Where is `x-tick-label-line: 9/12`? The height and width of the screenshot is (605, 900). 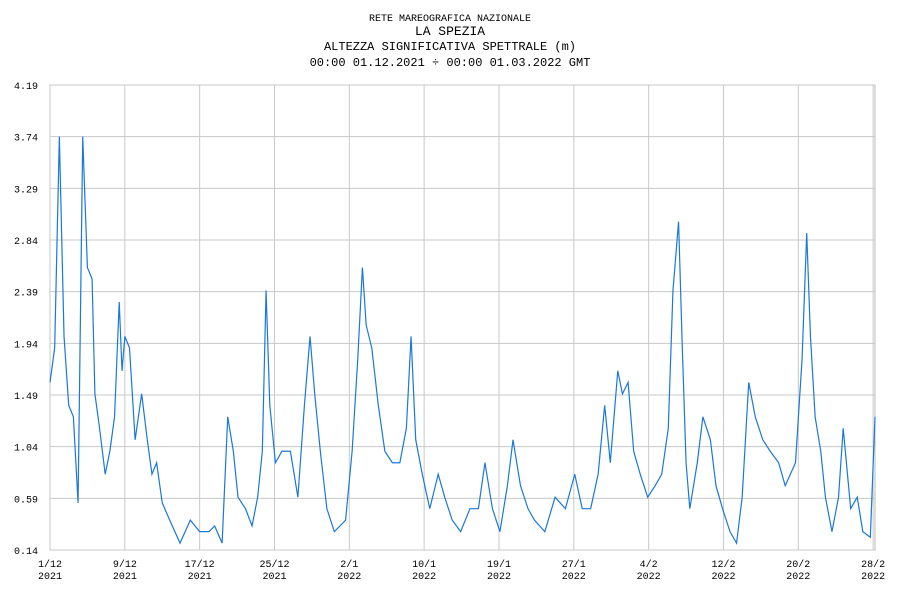 x-tick-label-line: 9/12 is located at coordinates (125, 565).